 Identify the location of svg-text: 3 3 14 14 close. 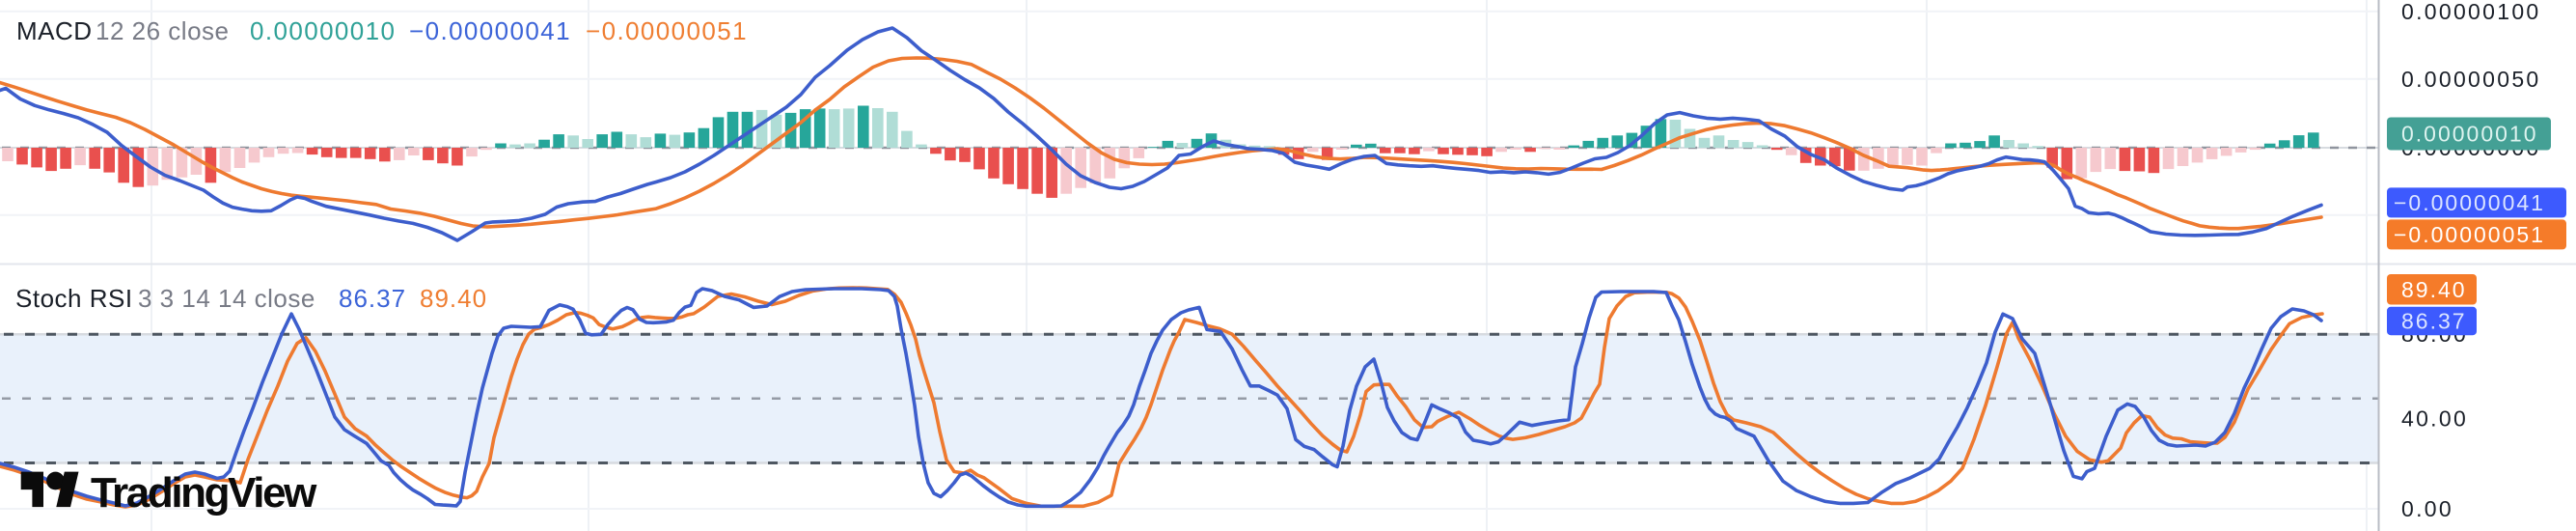
(227, 298).